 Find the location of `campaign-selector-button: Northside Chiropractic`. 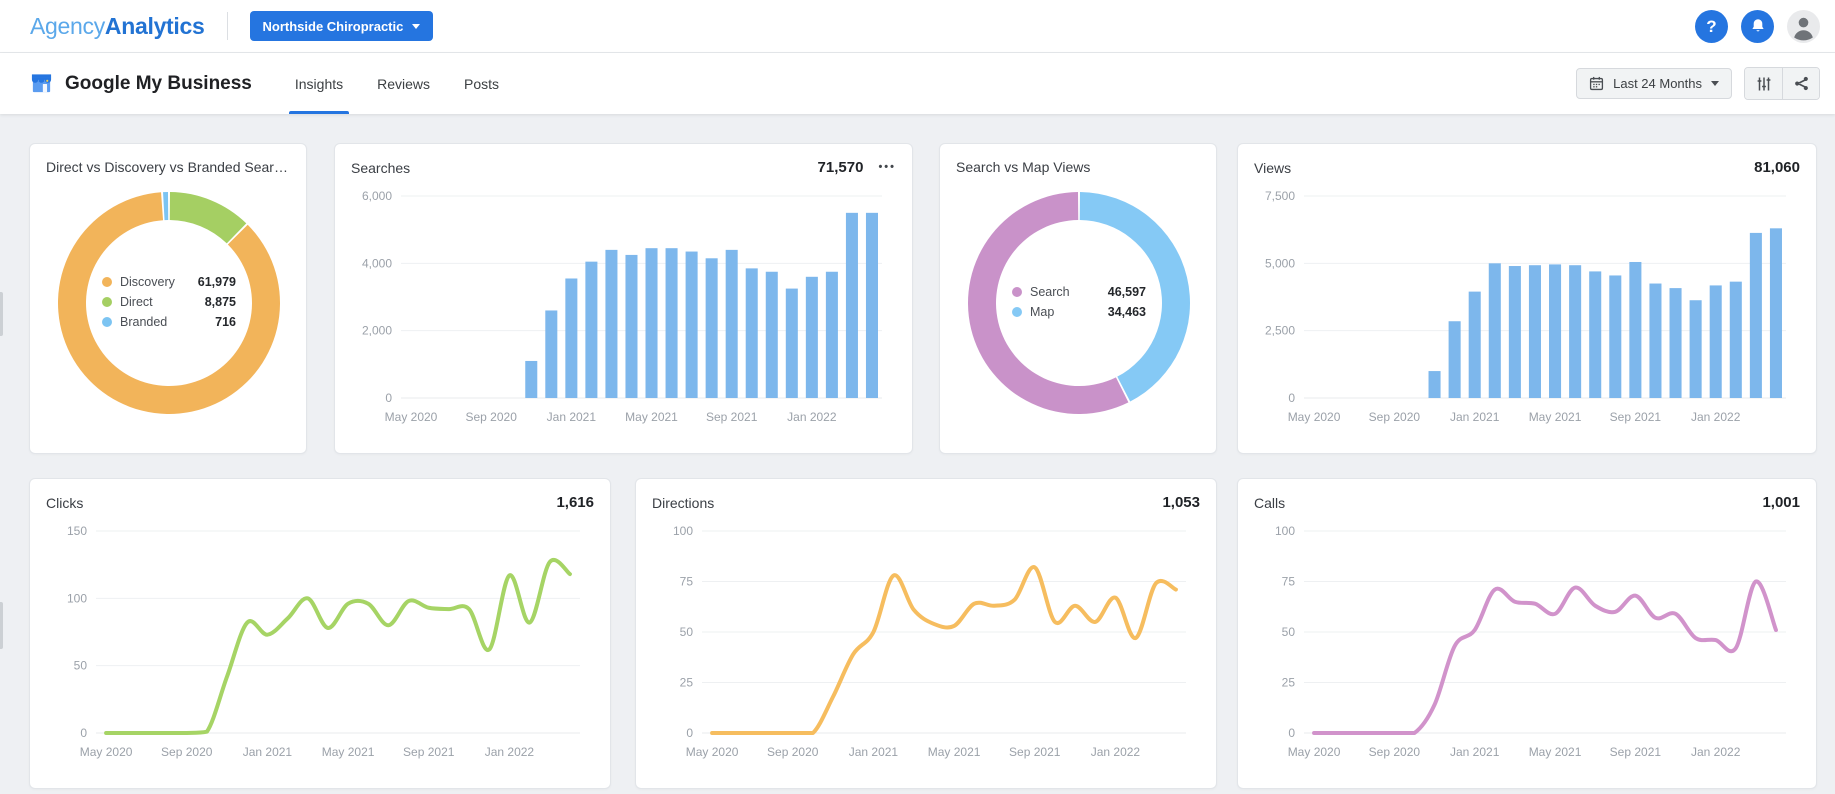

campaign-selector-button: Northside Chiropractic is located at coordinates (341, 26).